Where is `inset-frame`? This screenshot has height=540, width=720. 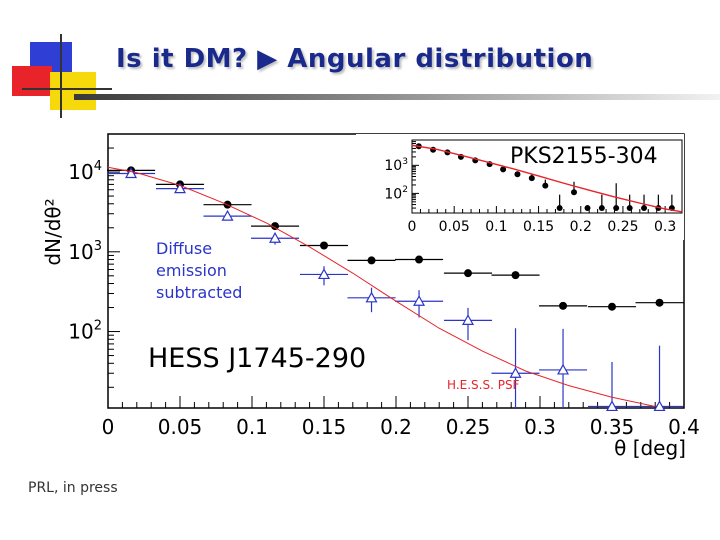
inset-frame is located at coordinates (547, 176).